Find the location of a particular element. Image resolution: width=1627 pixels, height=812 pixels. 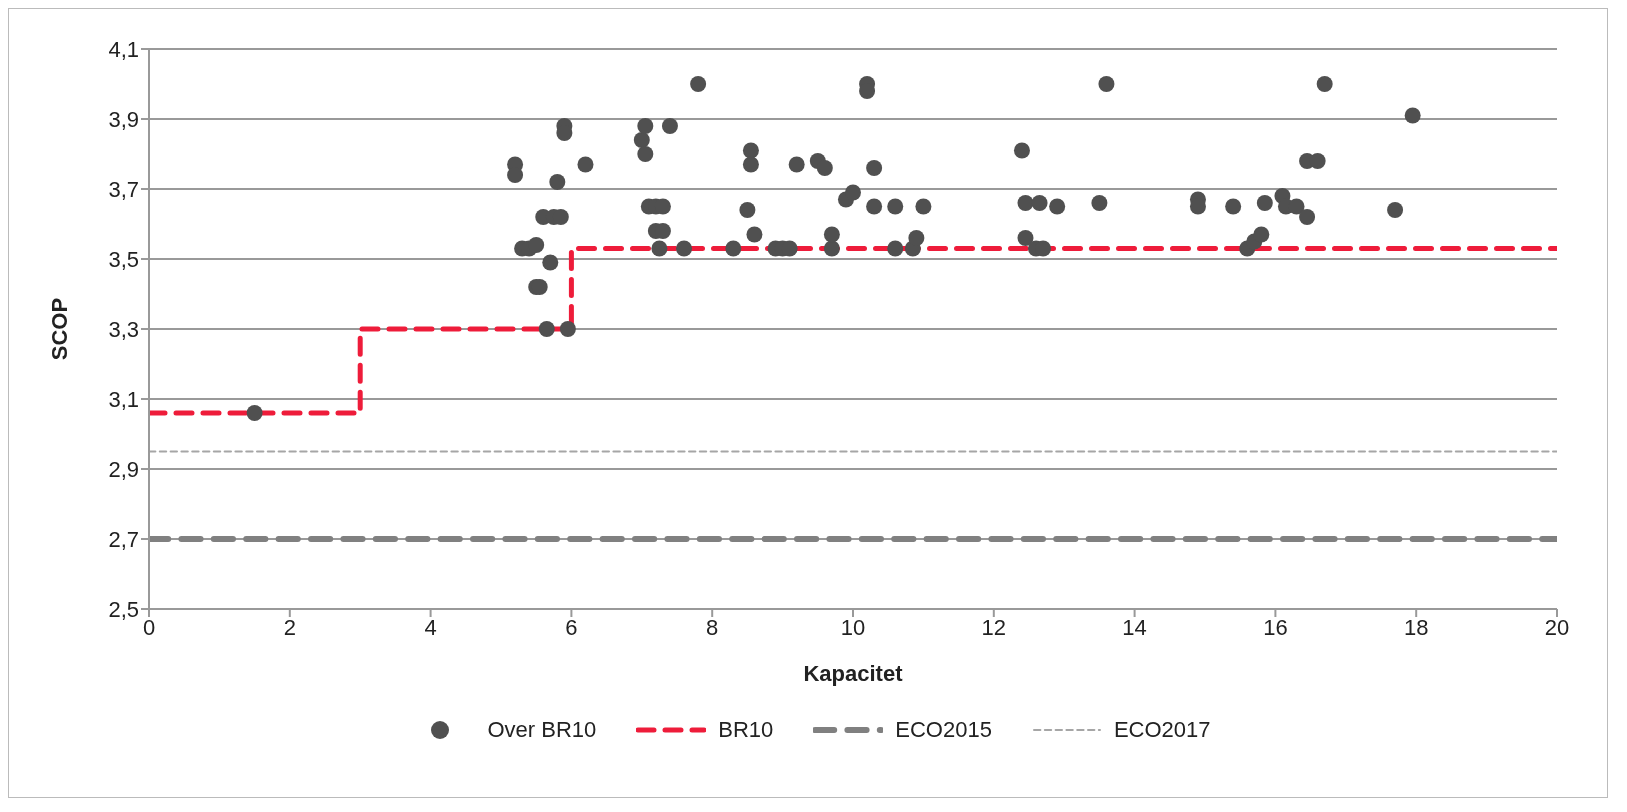

x-tick-label: 18 is located at coordinates (1416, 627).